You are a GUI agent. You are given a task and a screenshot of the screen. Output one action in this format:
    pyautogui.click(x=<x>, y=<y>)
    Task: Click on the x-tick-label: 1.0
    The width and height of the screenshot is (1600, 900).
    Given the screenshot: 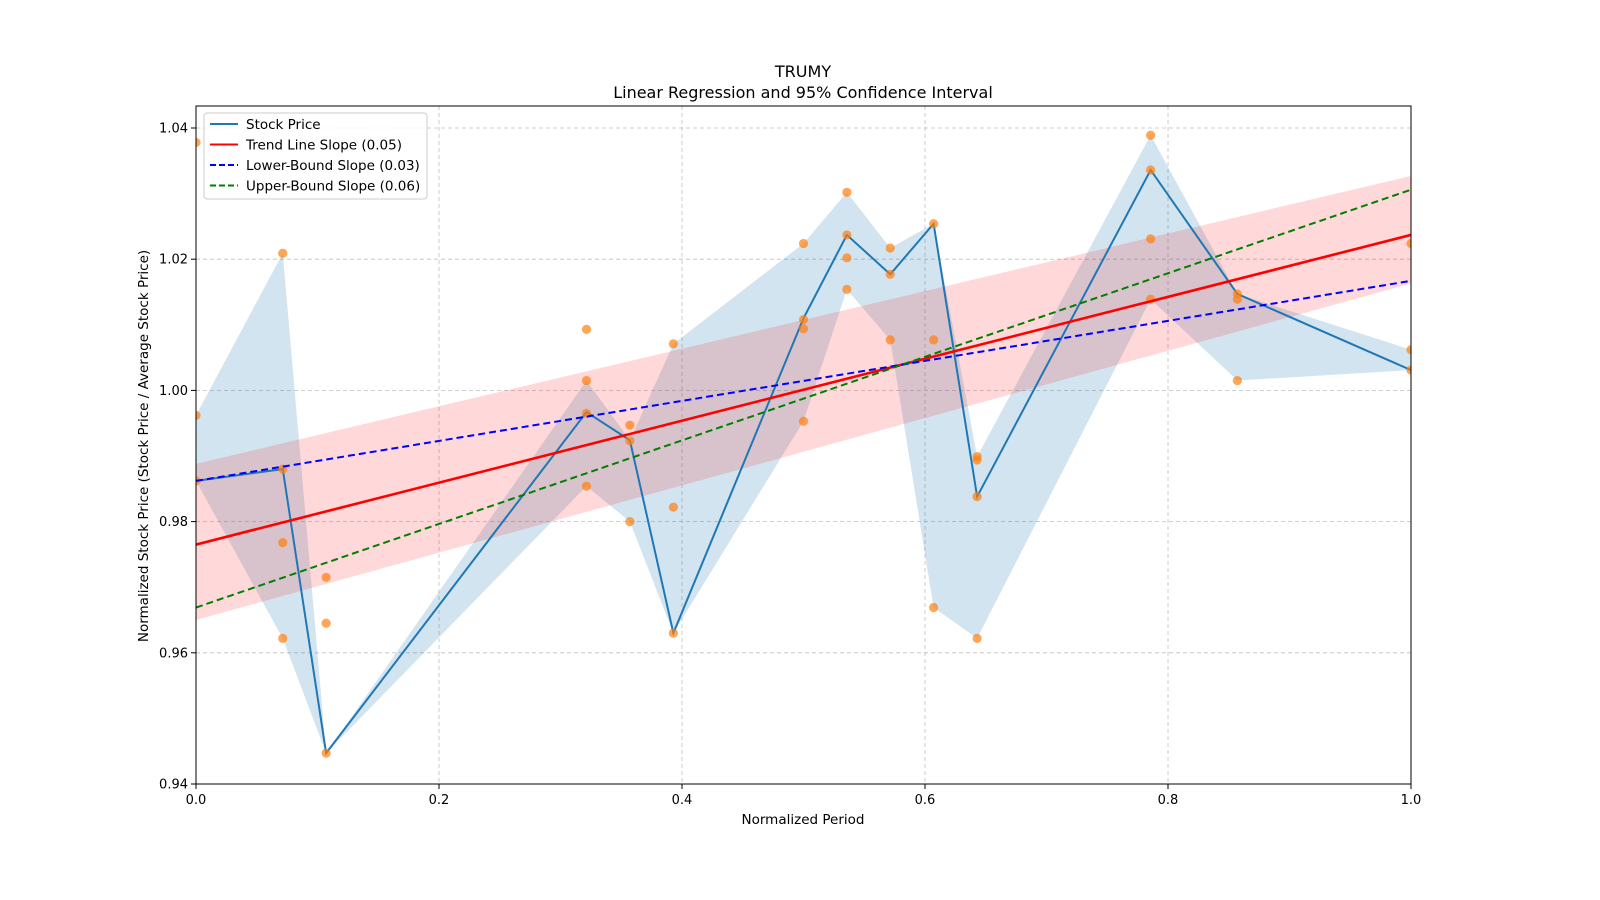 What is the action you would take?
    pyautogui.click(x=1411, y=800)
    